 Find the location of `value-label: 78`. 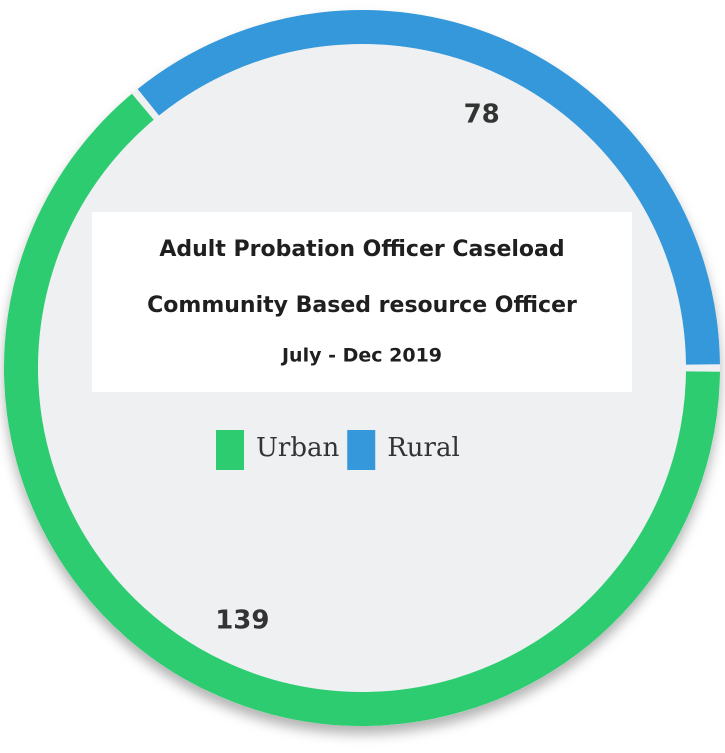

value-label: 78 is located at coordinates (482, 114).